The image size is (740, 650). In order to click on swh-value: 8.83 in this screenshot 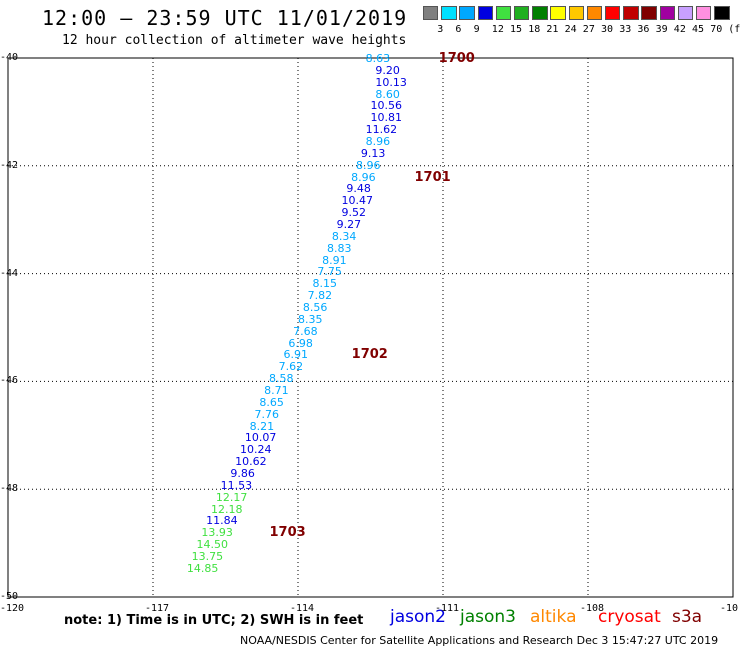, I will do `click(339, 248)`.